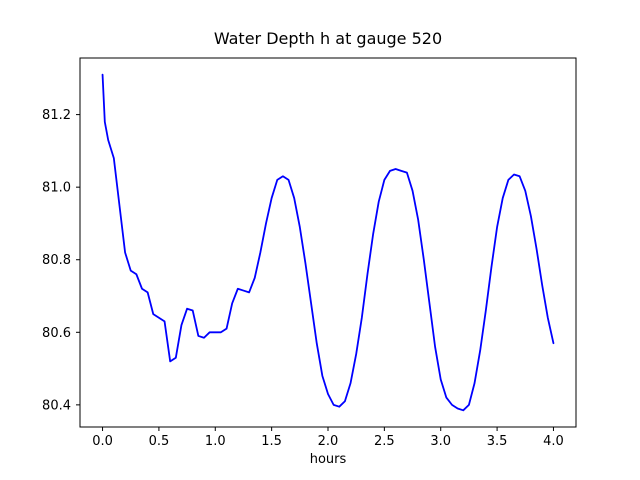 The width and height of the screenshot is (640, 480). I want to click on x-tick-label: 2.5, so click(384, 441).